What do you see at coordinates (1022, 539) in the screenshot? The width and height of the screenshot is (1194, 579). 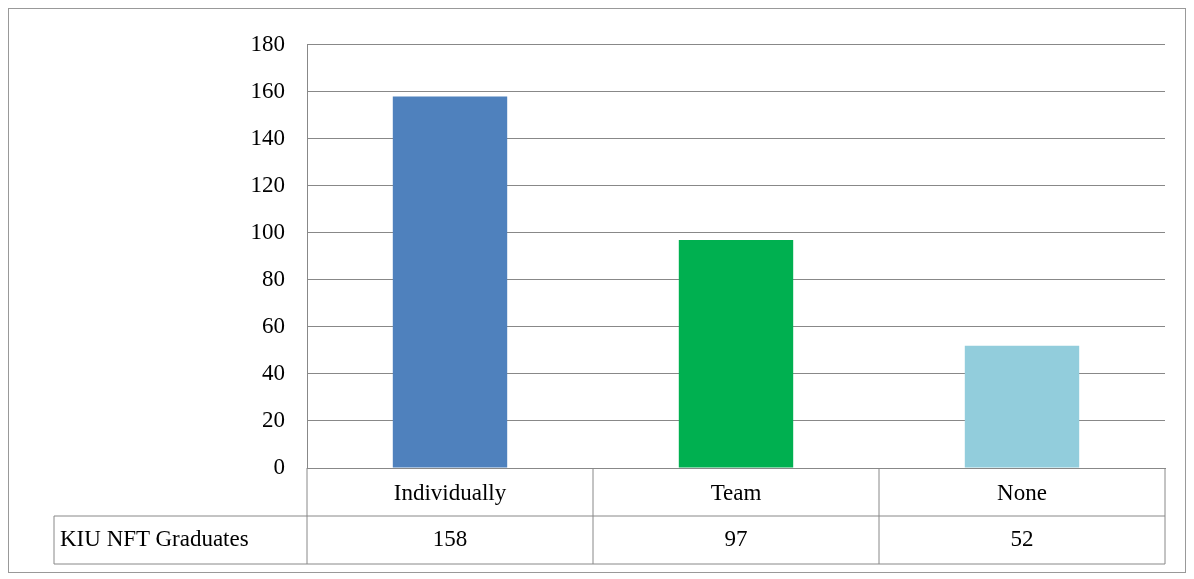 I see `data-label: 52` at bounding box center [1022, 539].